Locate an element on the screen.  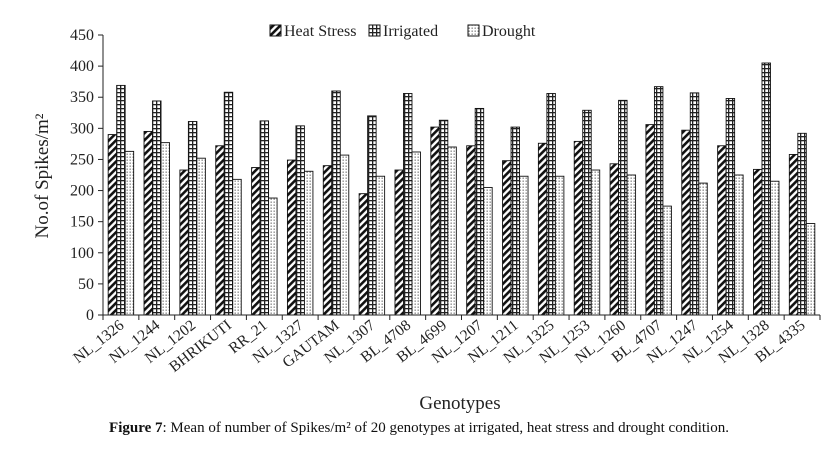
figure-label: Figure 7 is located at coordinates (136, 428).